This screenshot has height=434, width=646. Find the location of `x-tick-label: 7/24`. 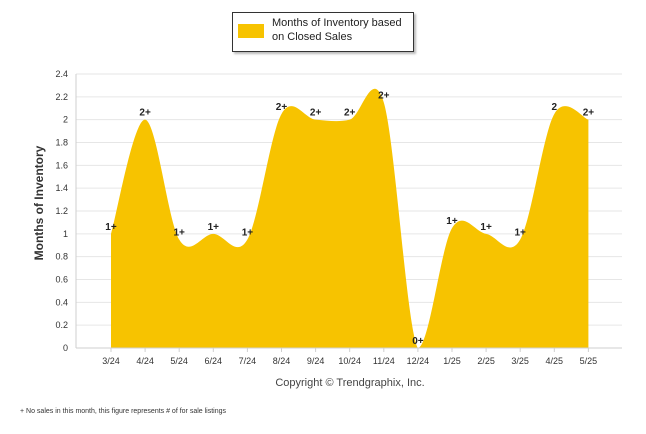

x-tick-label: 7/24 is located at coordinates (248, 361).